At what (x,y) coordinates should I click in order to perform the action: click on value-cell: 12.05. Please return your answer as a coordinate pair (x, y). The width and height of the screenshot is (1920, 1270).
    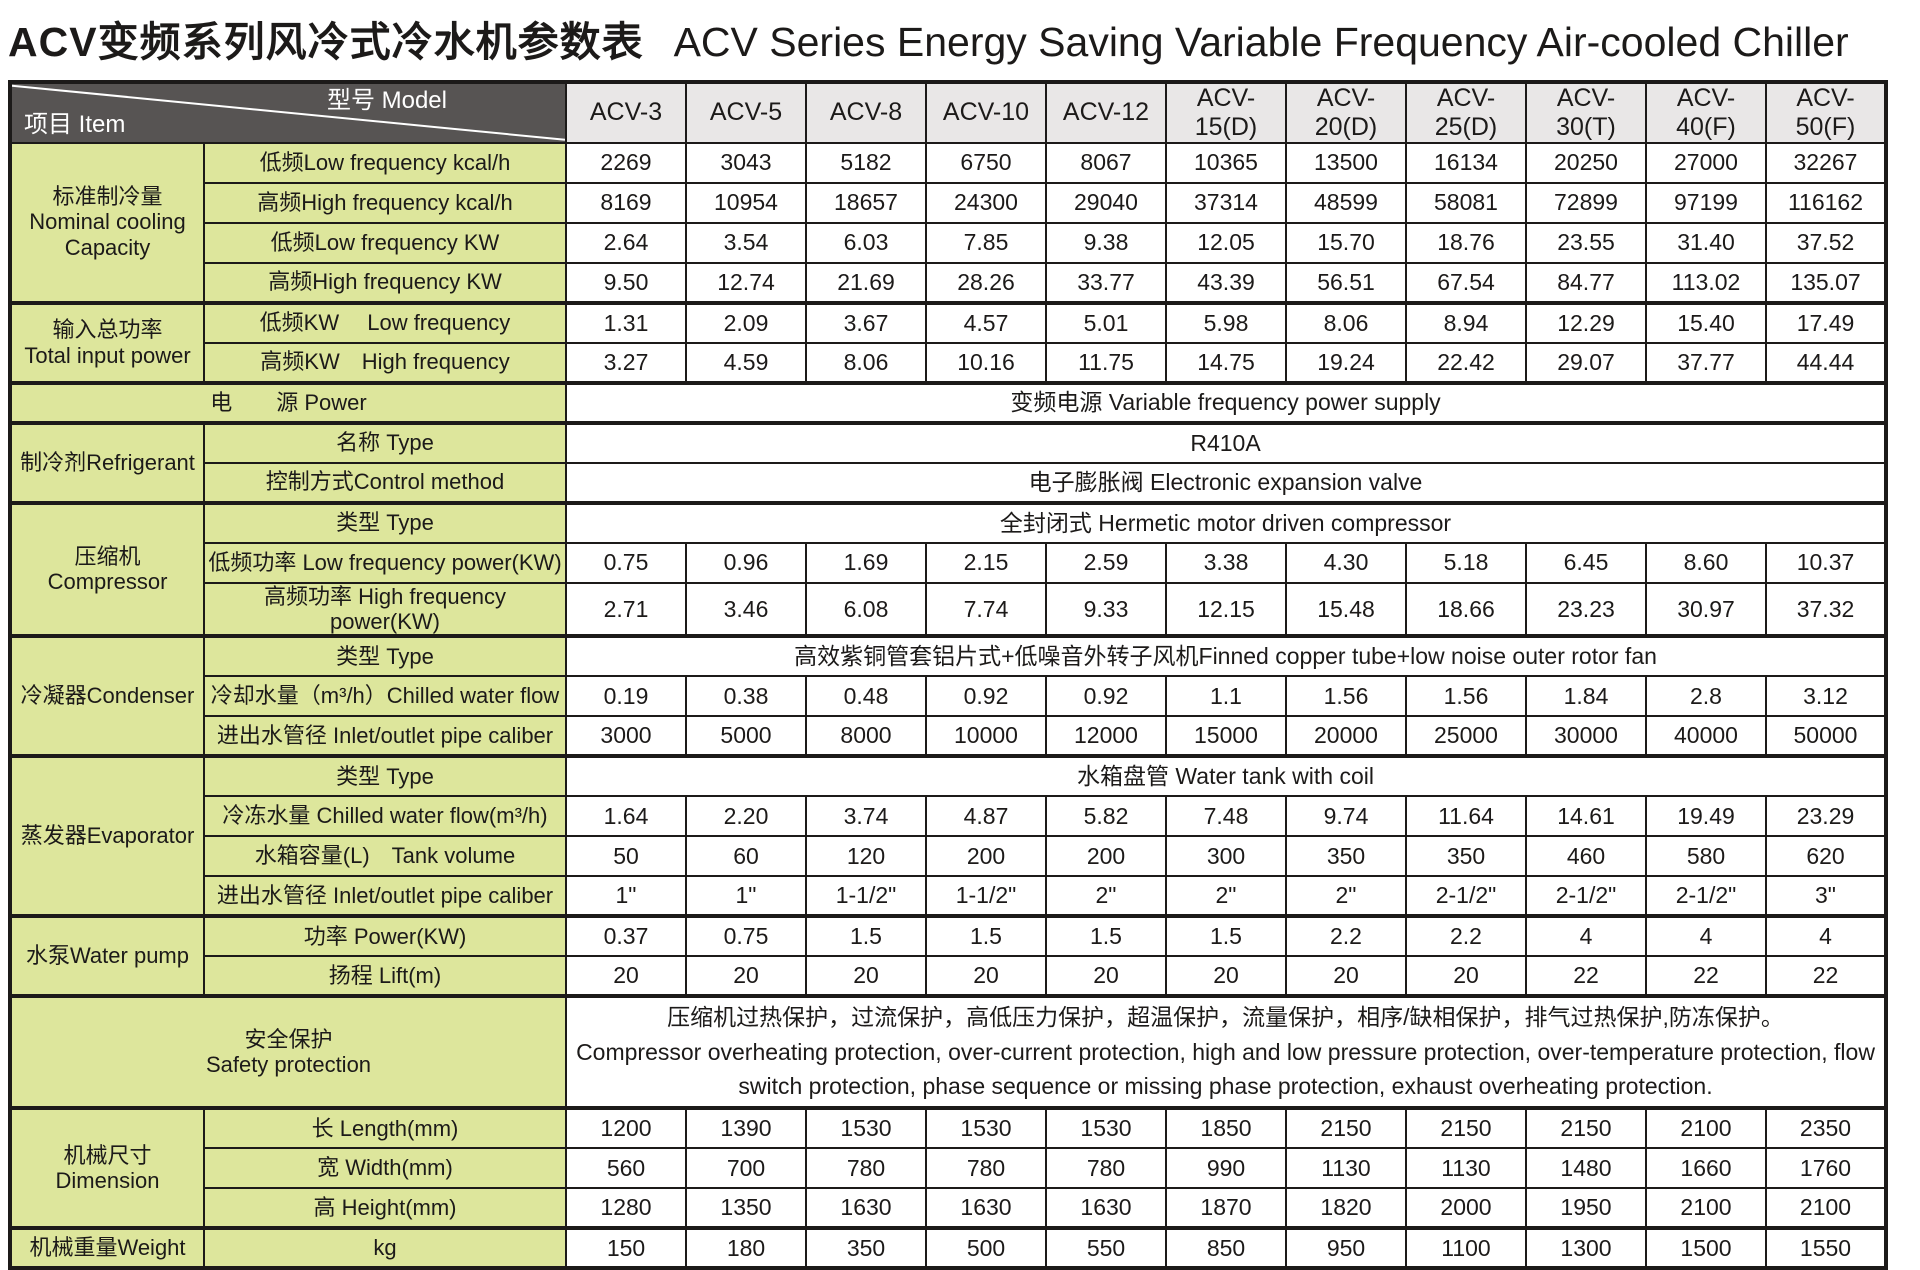
    Looking at the image, I should click on (1226, 242).